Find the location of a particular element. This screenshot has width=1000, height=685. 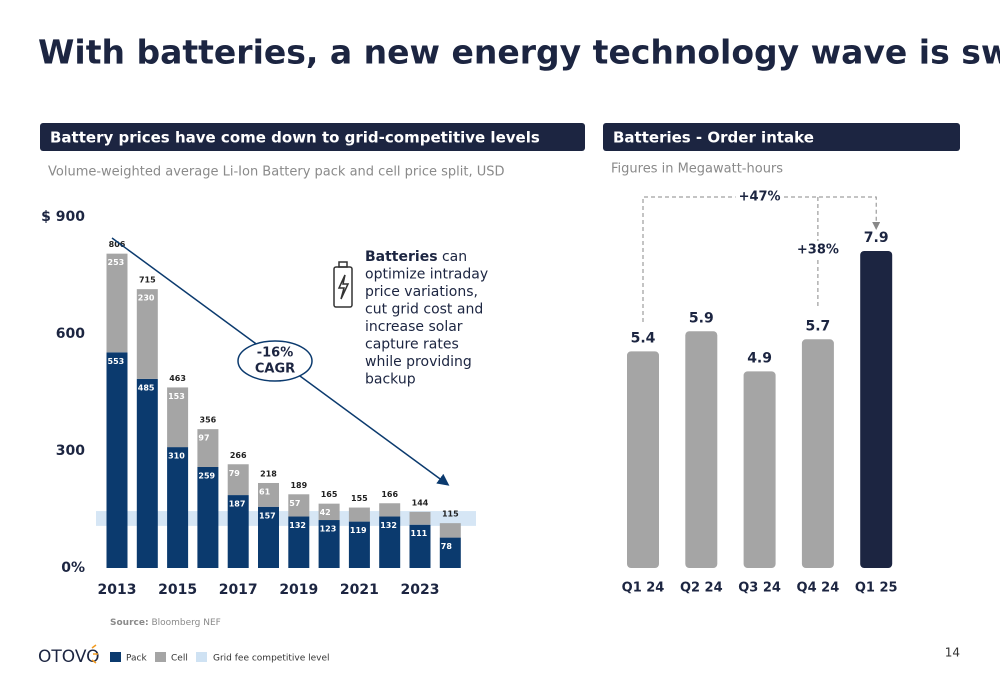

note-line: Batteries can is located at coordinates (416, 257).